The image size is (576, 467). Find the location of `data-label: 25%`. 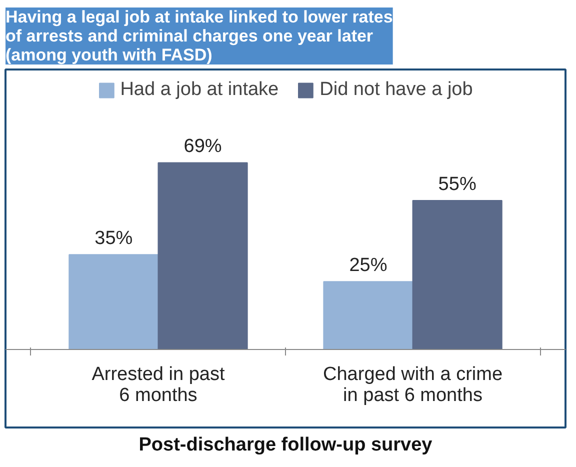

data-label: 25% is located at coordinates (368, 265).